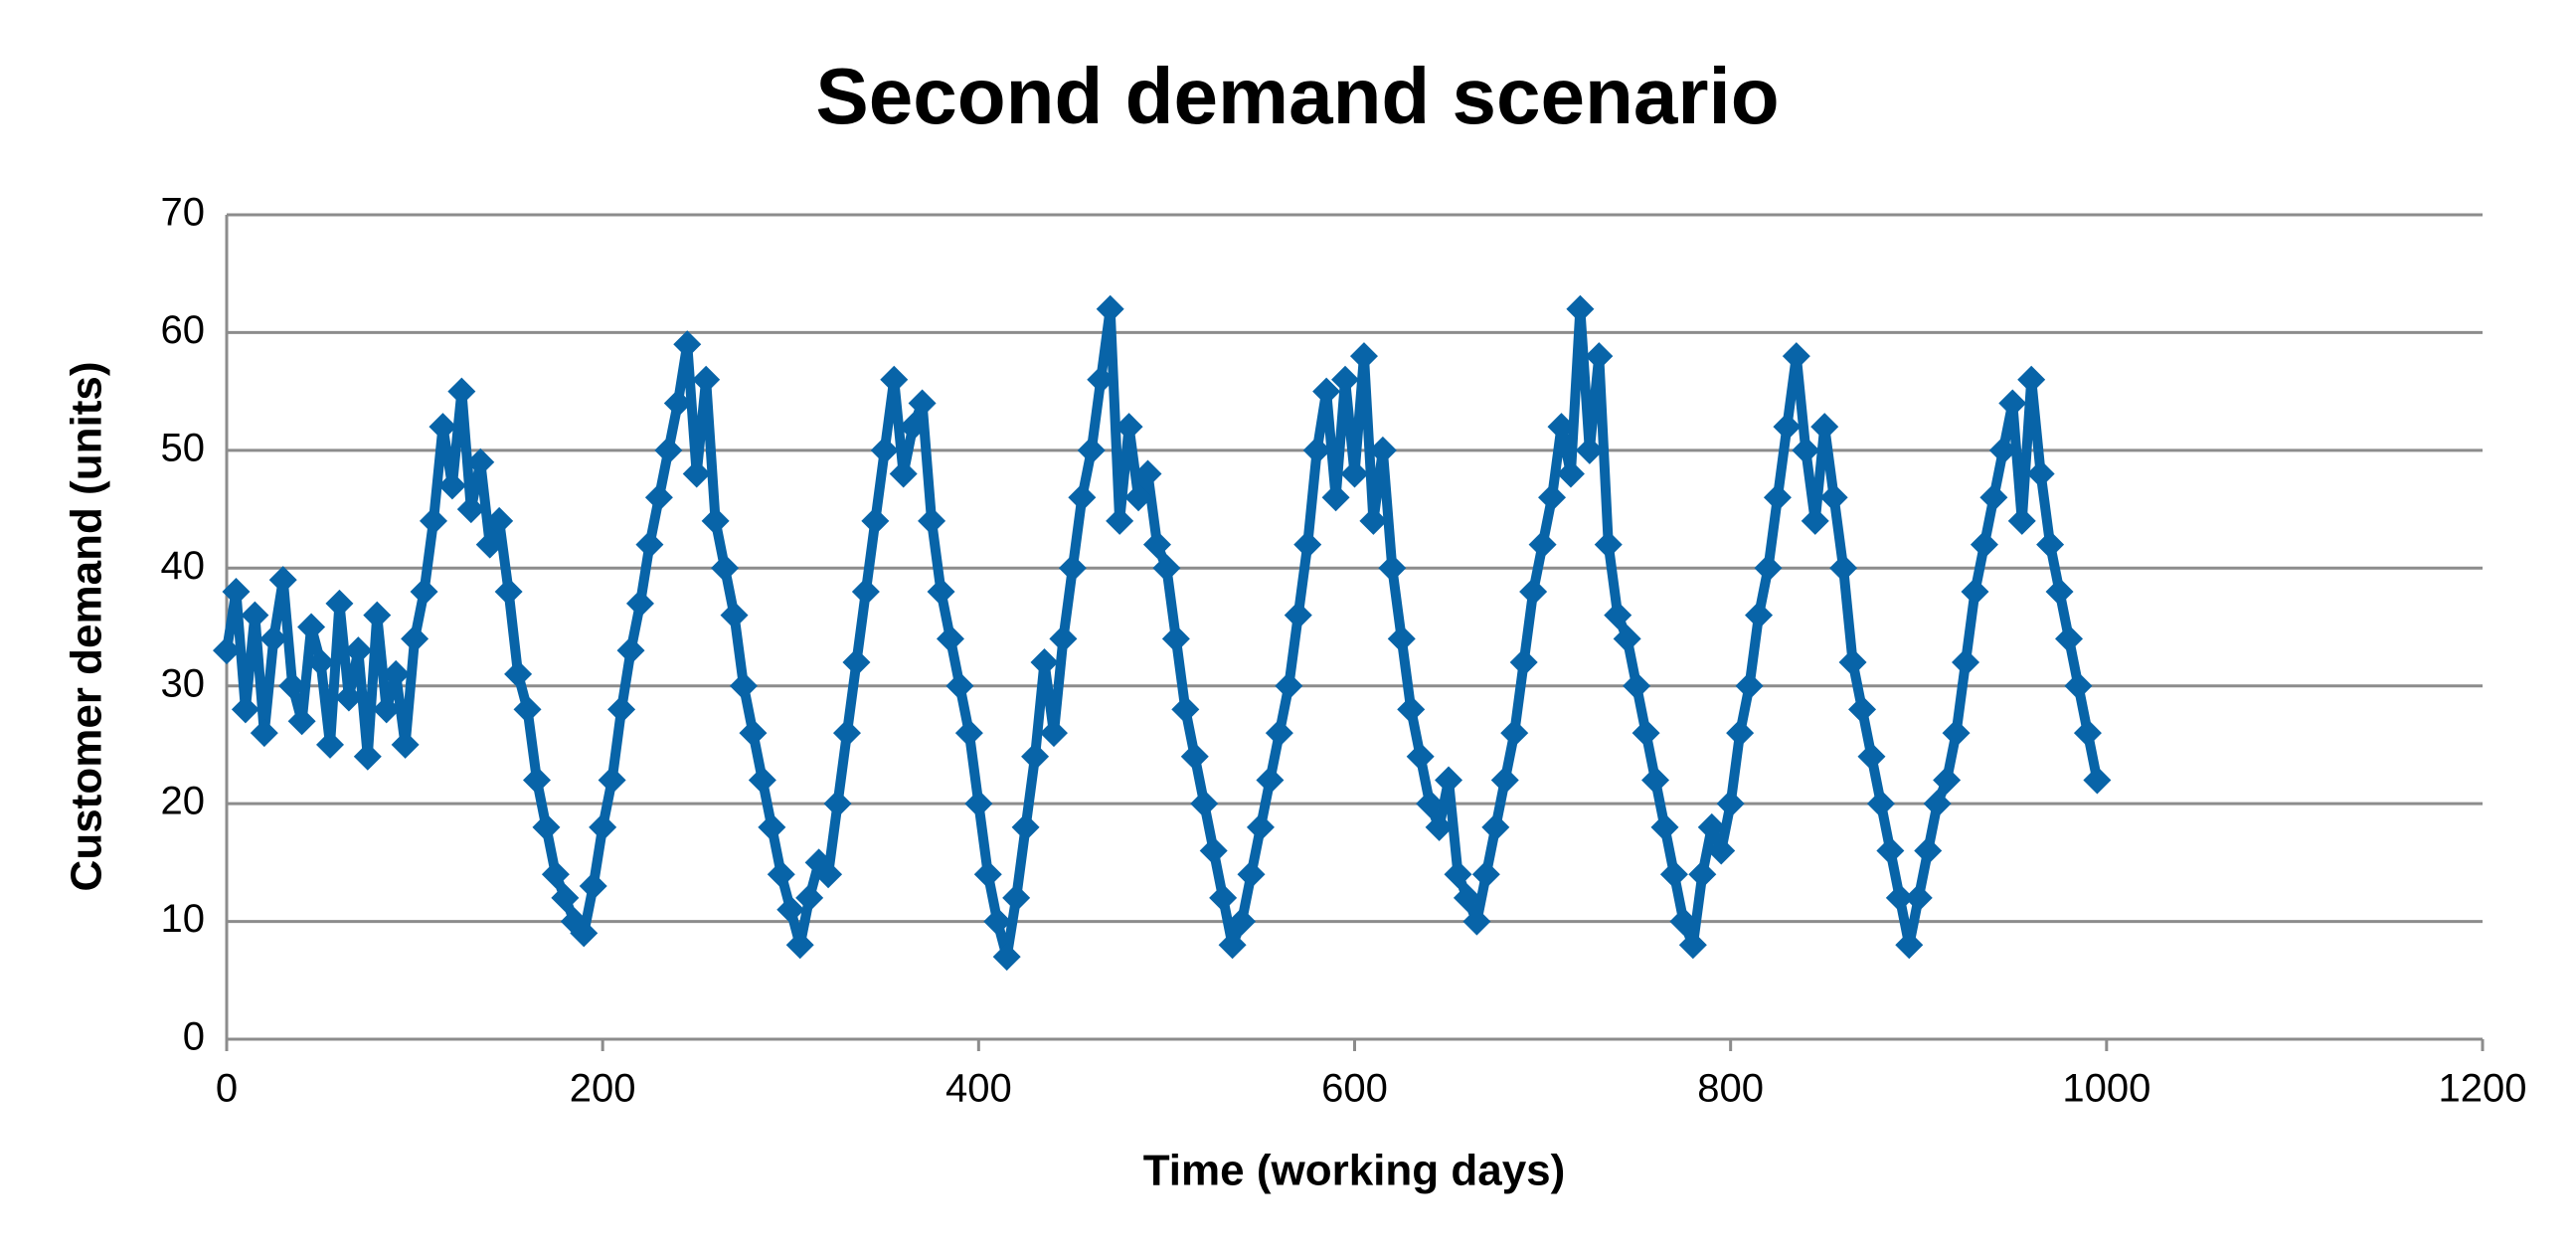 This screenshot has height=1254, width=2576. I want to click on y-tick-label: 50, so click(183, 447).